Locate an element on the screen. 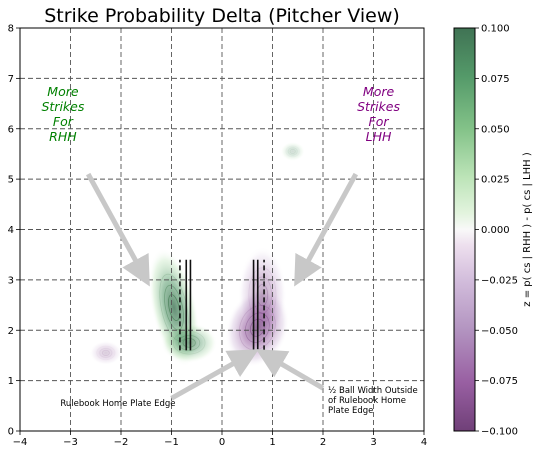 The image size is (539, 459). annotation-line: of Rulebook Home is located at coordinates (367, 401).